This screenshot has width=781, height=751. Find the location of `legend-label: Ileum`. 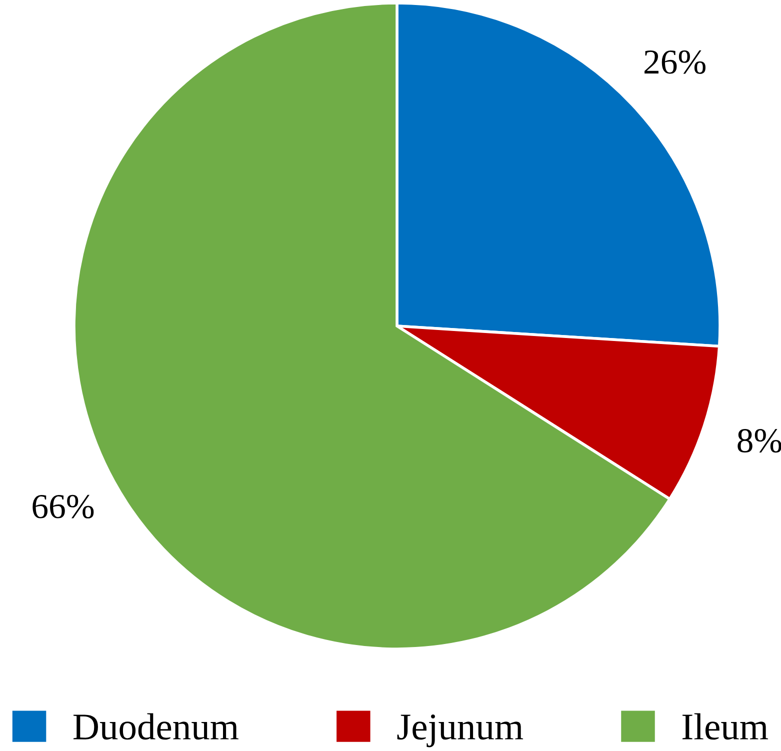

legend-label: Ileum is located at coordinates (725, 726).